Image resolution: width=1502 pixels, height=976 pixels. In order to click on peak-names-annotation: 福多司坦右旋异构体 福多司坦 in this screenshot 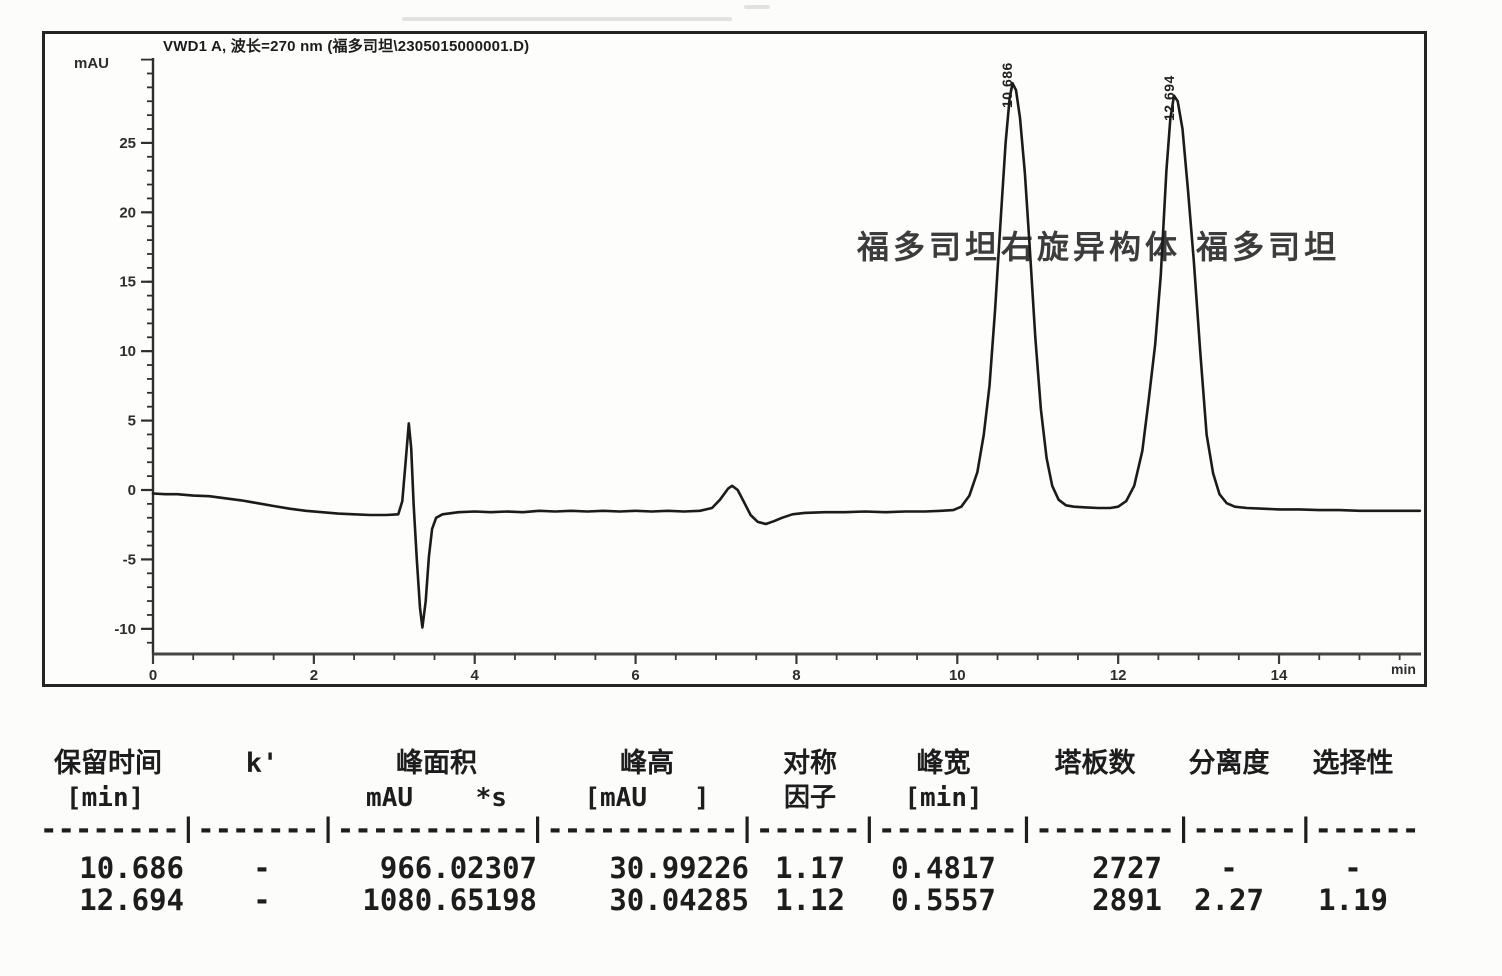, I will do `click(1099, 247)`.